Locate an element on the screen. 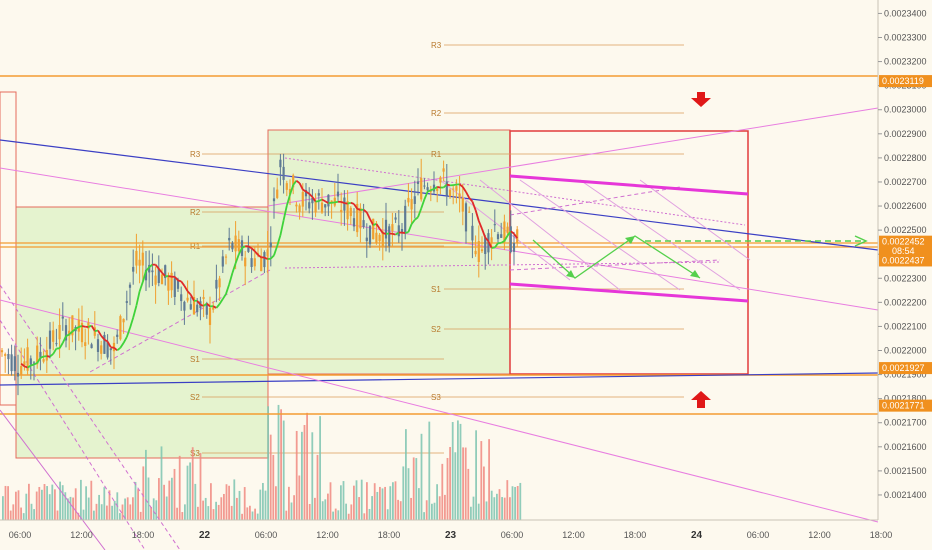 Image resolution: width=932 pixels, height=550 pixels. price-tick-label: 0.0022600 is located at coordinates (905, 206).